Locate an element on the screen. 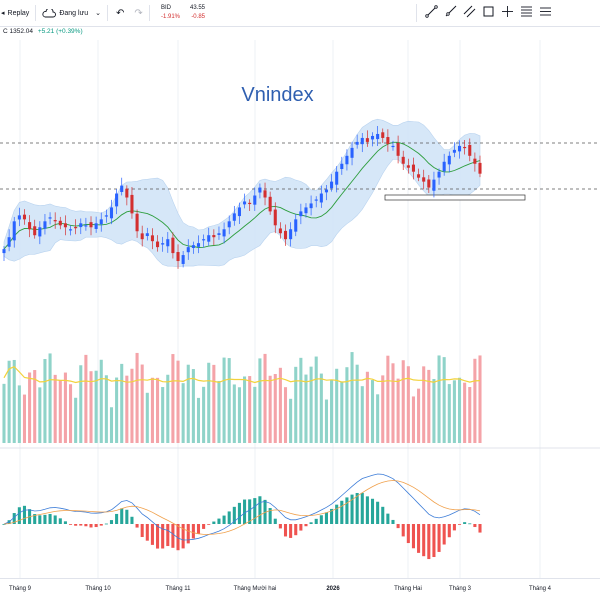 The width and height of the screenshot is (600, 601). ray-icon is located at coordinates (451, 11).